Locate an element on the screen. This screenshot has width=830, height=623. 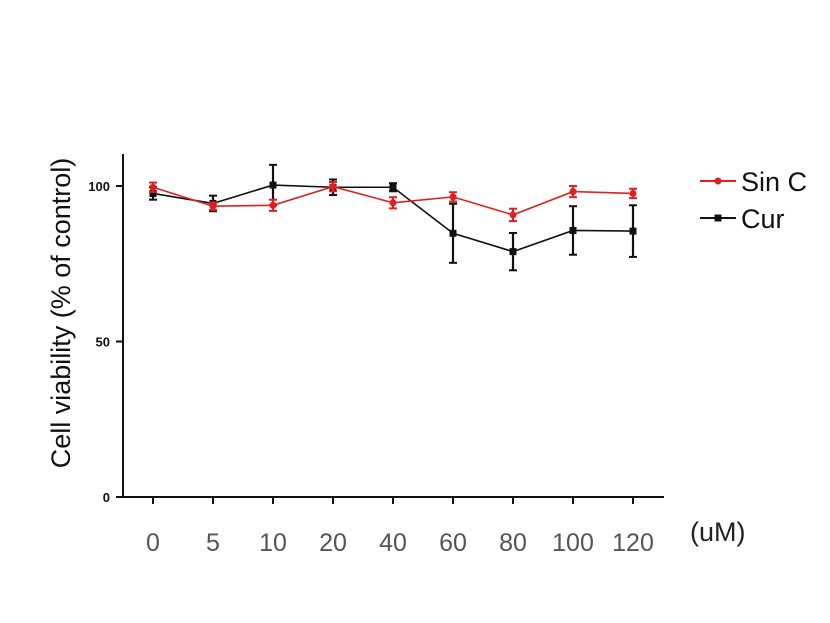
y-tick-label: 0 is located at coordinates (106, 497).